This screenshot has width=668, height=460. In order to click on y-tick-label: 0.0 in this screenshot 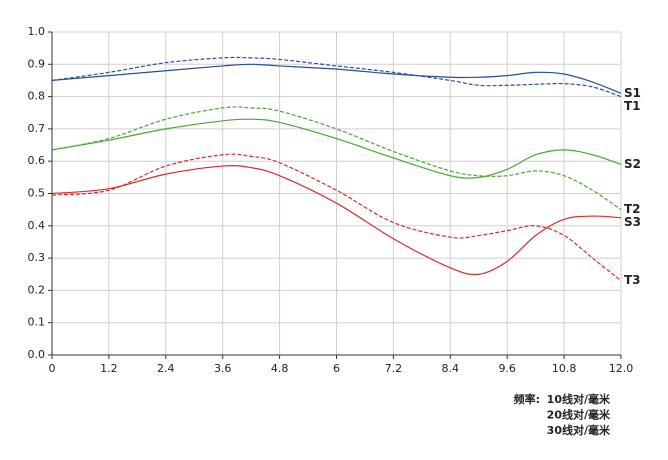, I will do `click(37, 354)`.